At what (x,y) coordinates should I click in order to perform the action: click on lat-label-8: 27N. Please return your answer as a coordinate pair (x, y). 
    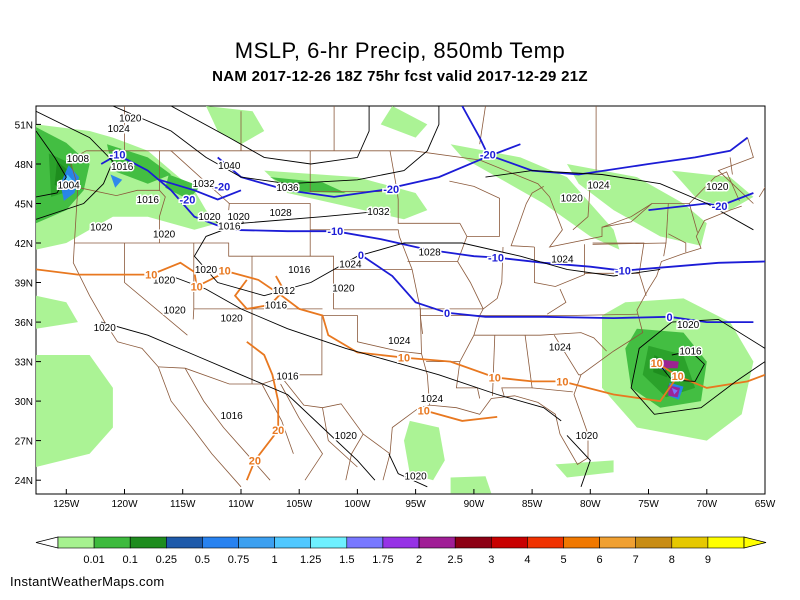
    Looking at the image, I should click on (24, 442).